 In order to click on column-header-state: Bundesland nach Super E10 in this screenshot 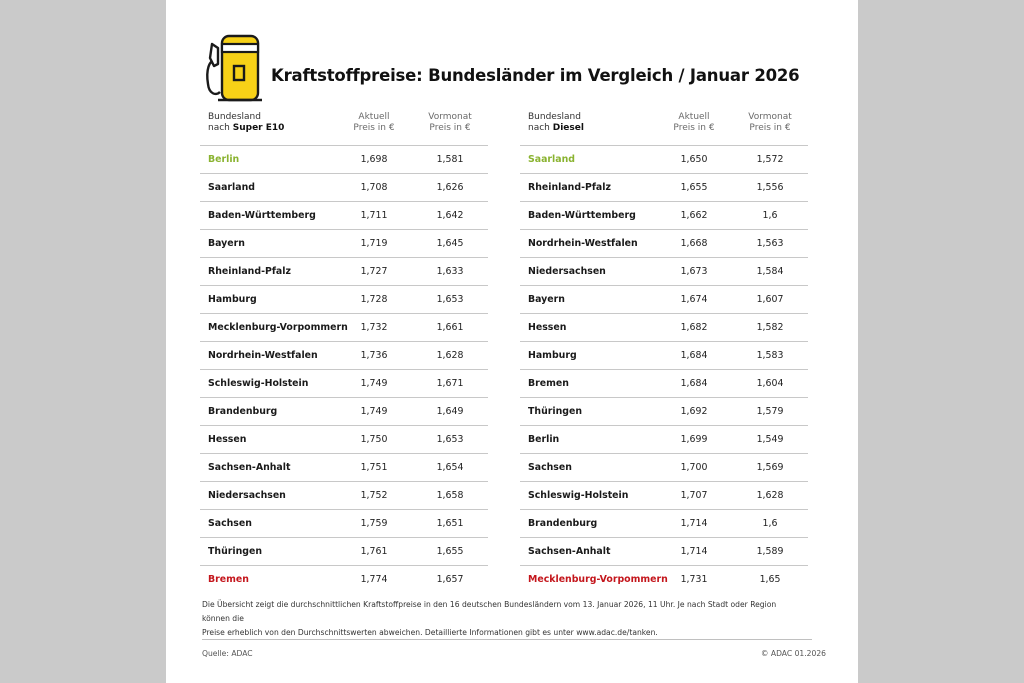, I will do `click(268, 129)`.